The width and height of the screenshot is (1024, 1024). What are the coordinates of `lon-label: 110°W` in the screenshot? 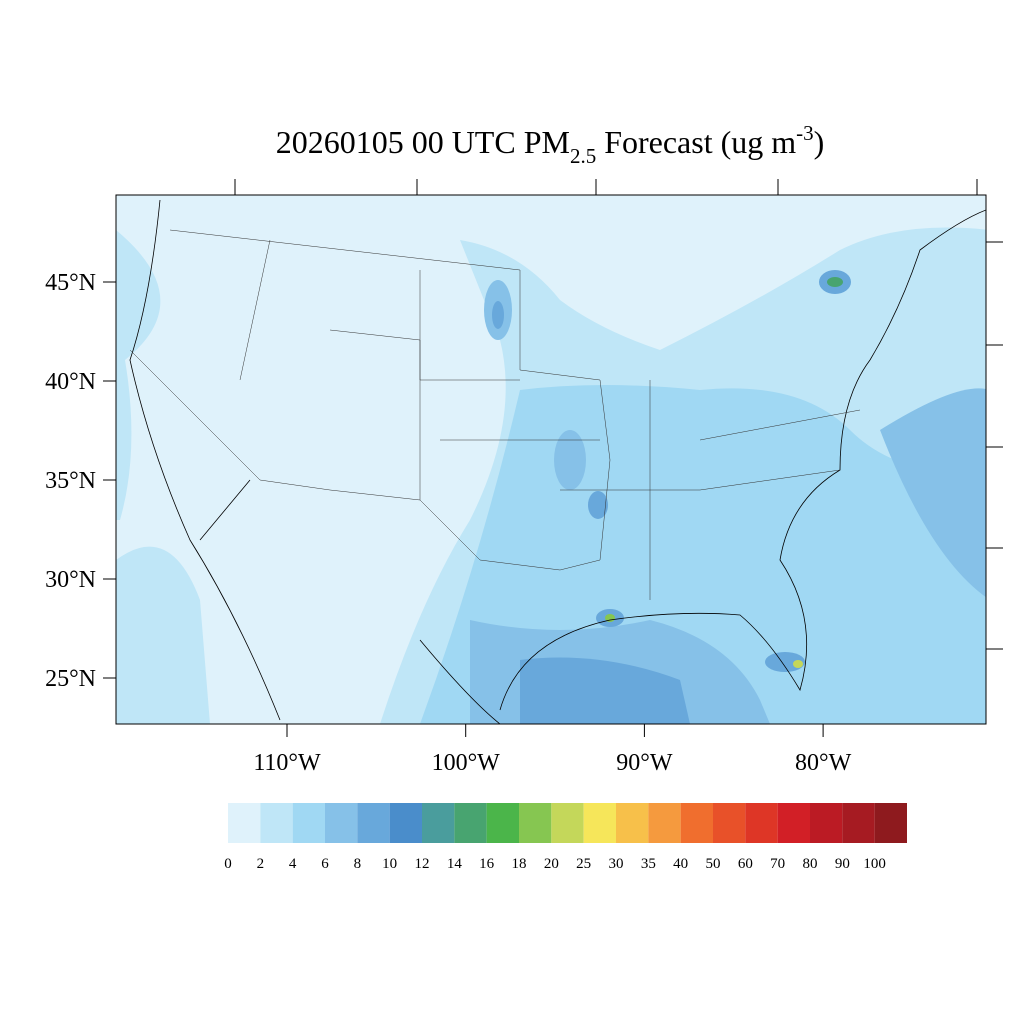 It's located at (287, 763).